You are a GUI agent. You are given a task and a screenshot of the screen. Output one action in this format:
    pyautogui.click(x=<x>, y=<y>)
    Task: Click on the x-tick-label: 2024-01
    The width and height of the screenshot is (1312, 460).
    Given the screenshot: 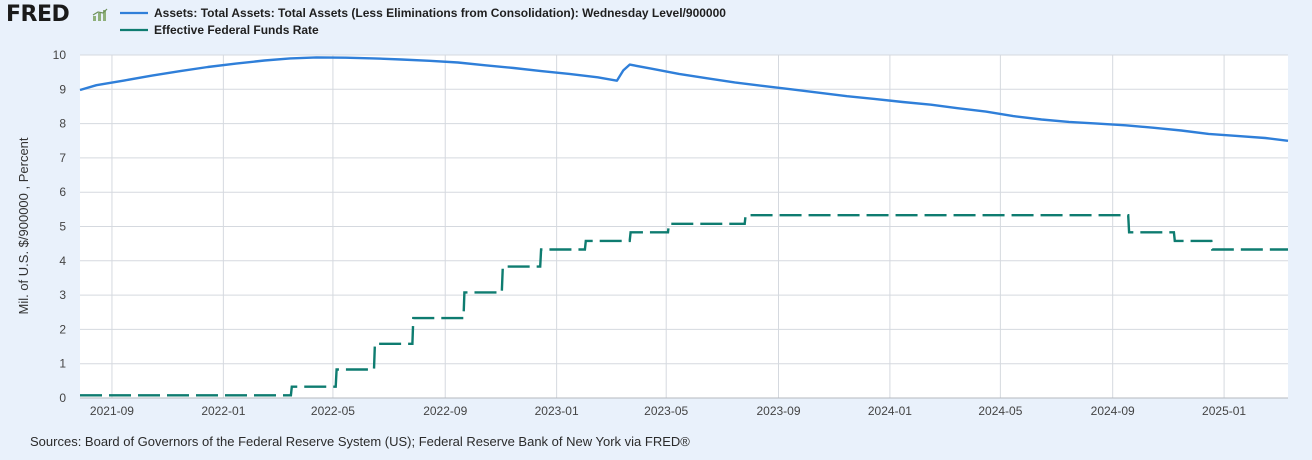 What is the action you would take?
    pyautogui.click(x=890, y=411)
    